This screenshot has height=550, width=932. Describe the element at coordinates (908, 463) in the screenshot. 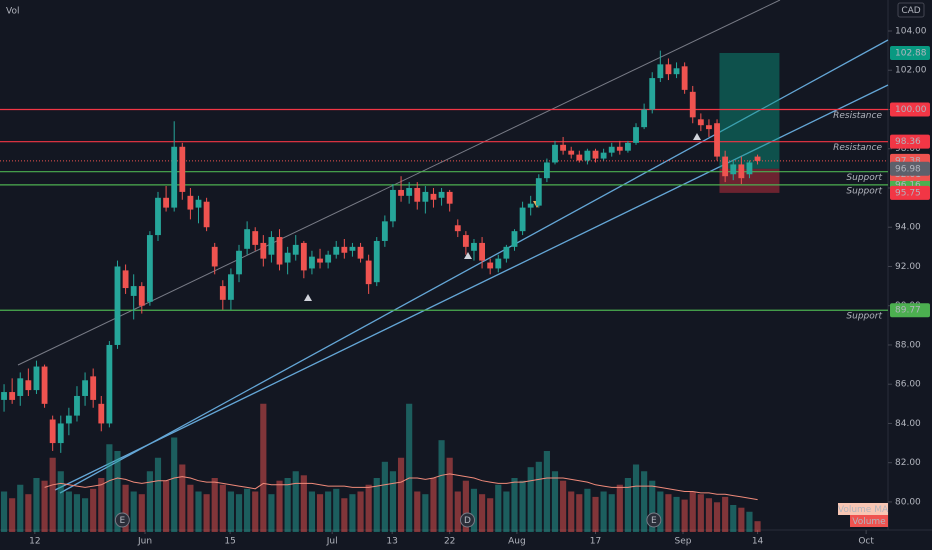

I see `y-tick-label: 82.00` at that location.